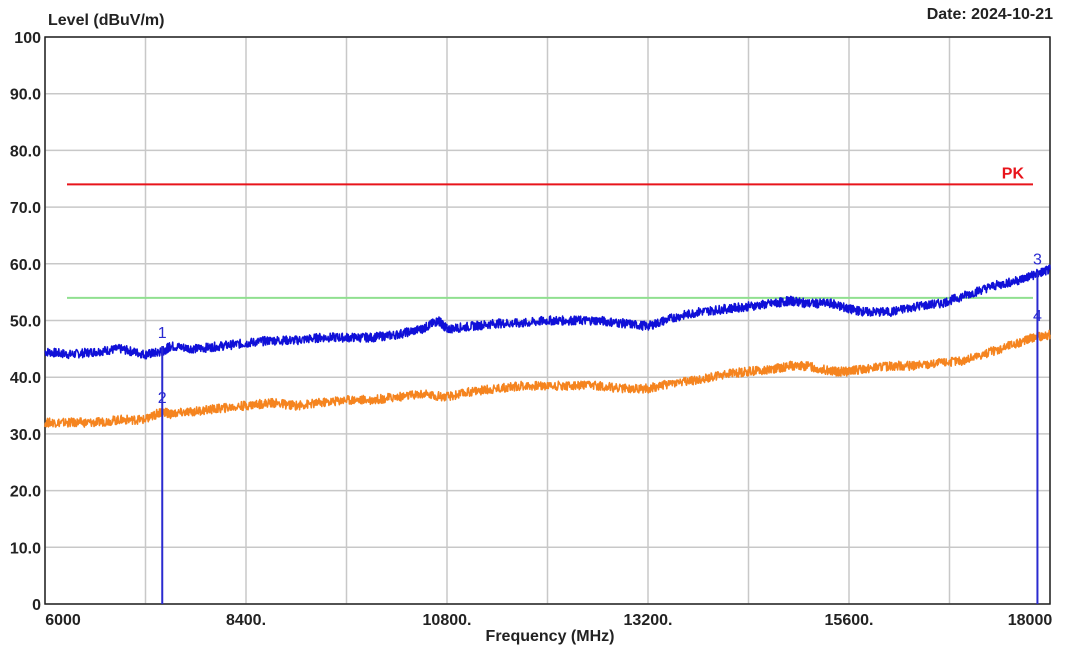  I want to click on y-tick-label: 60.0, so click(25, 265).